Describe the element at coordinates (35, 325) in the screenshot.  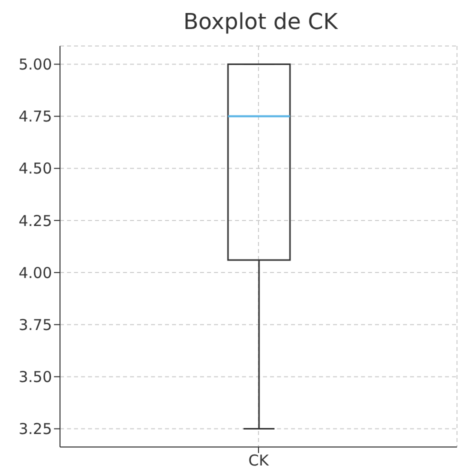
I see `y-tick-label: 3.75` at that location.